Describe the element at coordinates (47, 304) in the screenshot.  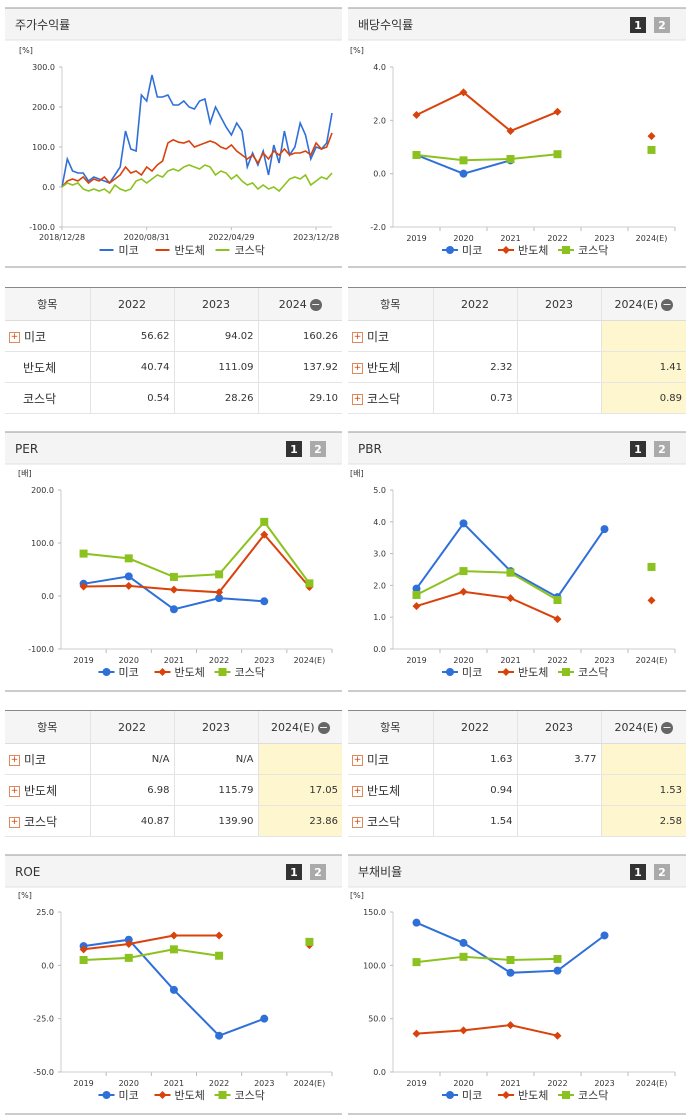
I see `header-text: 항목` at that location.